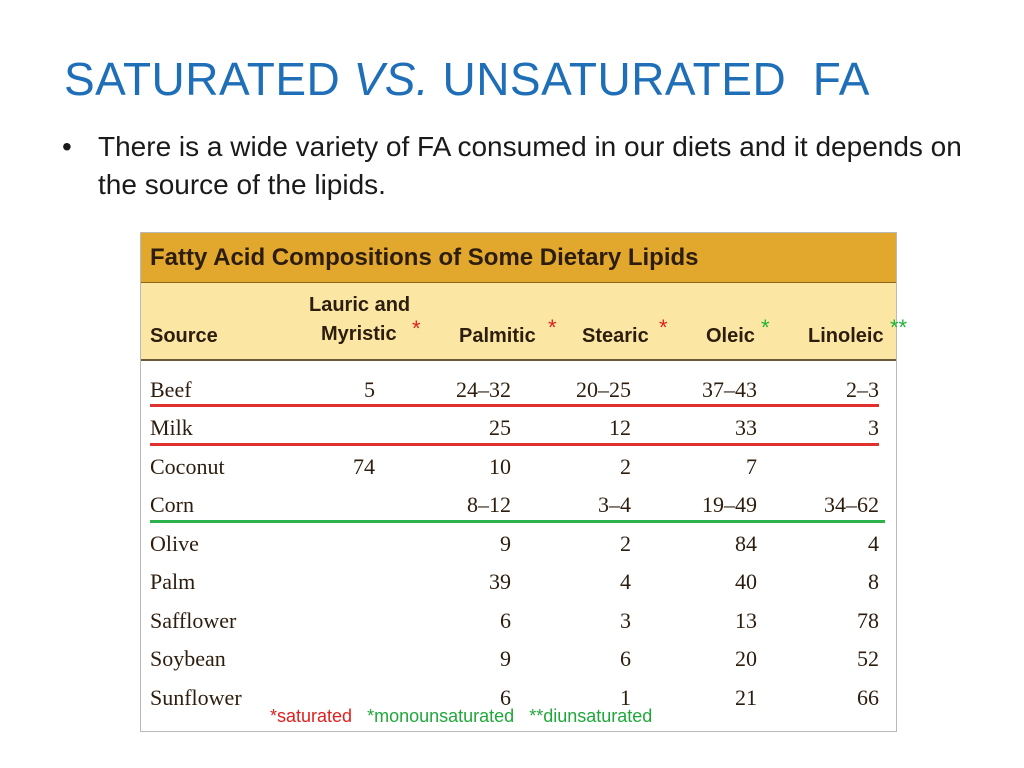  I want to click on saturated-marker-stearic: *, so click(663, 327).